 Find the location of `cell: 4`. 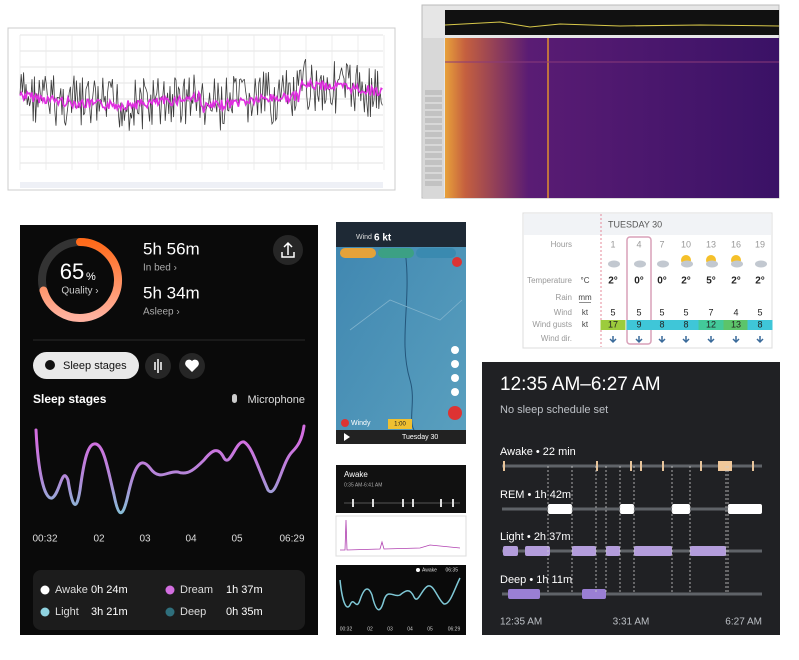

cell: 4 is located at coordinates (638, 244).